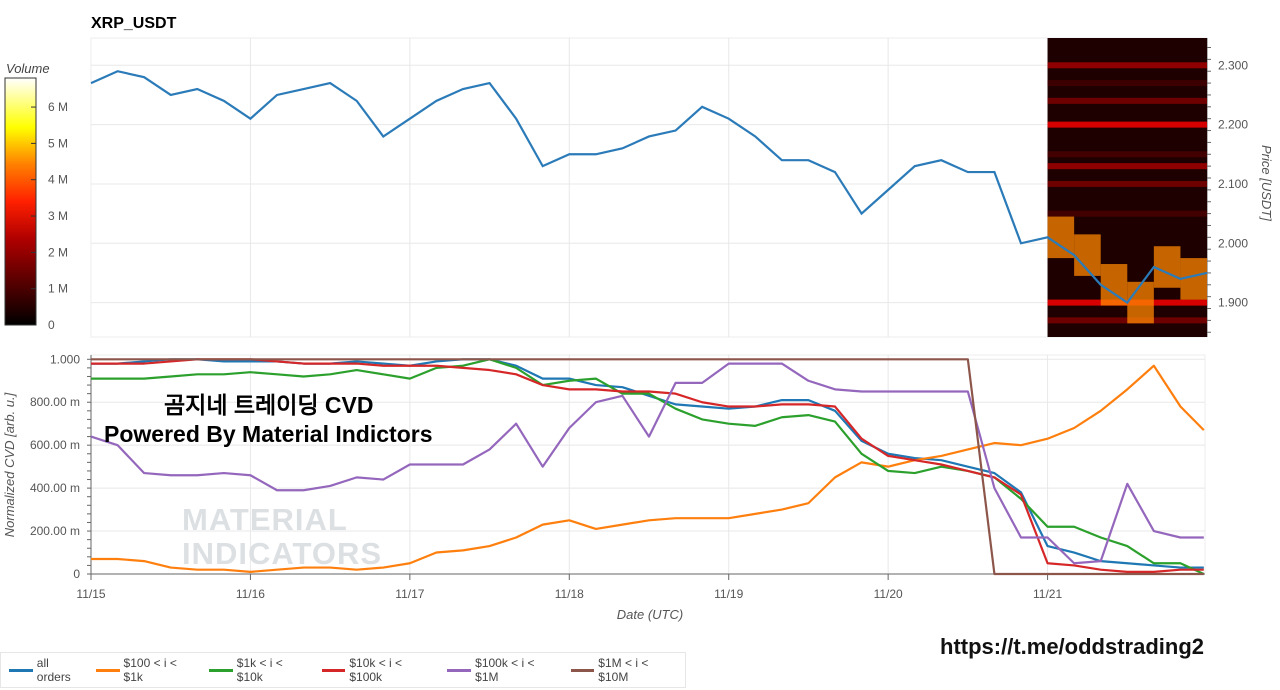  I want to click on colorbar-tick-label: 2 M, so click(58, 252).